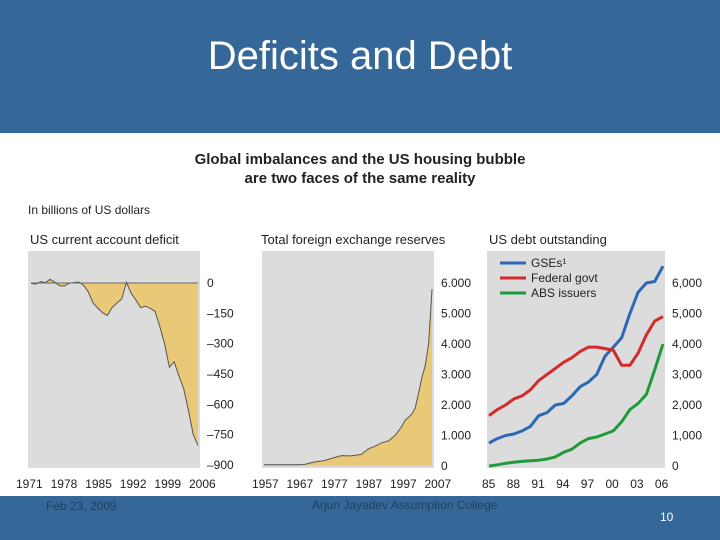 This screenshot has height=540, width=720. Describe the element at coordinates (369, 484) in the screenshot. I see `panel2-x-tick: 1987` at that location.